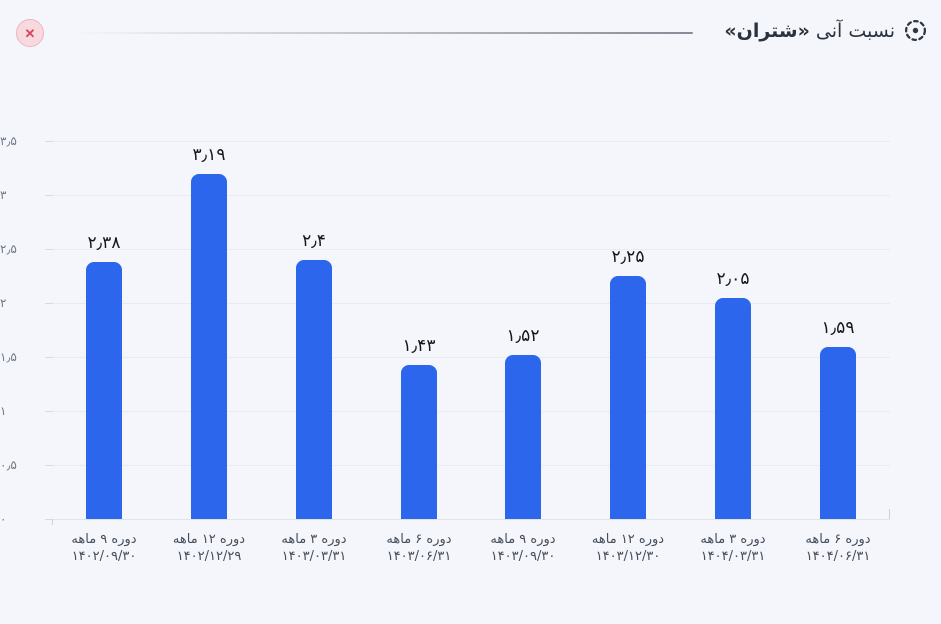 The image size is (941, 624). Describe the element at coordinates (3, 519) in the screenshot. I see `y-axis-label: ۰` at that location.